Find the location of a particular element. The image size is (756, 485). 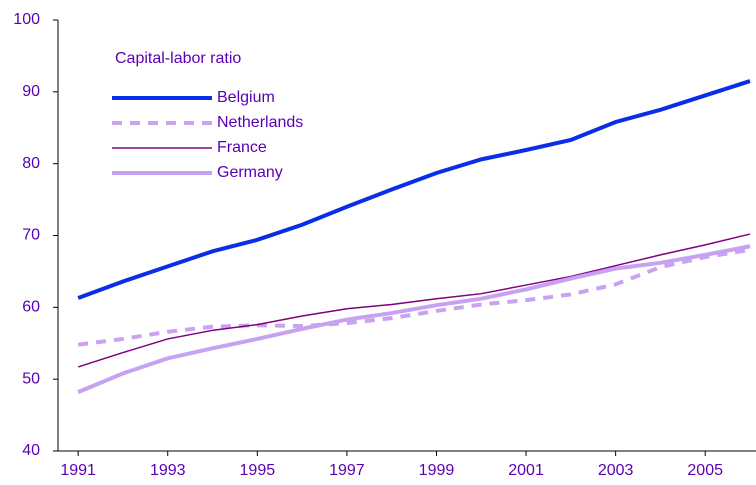

x-tick-label: 1991 is located at coordinates (78, 470).